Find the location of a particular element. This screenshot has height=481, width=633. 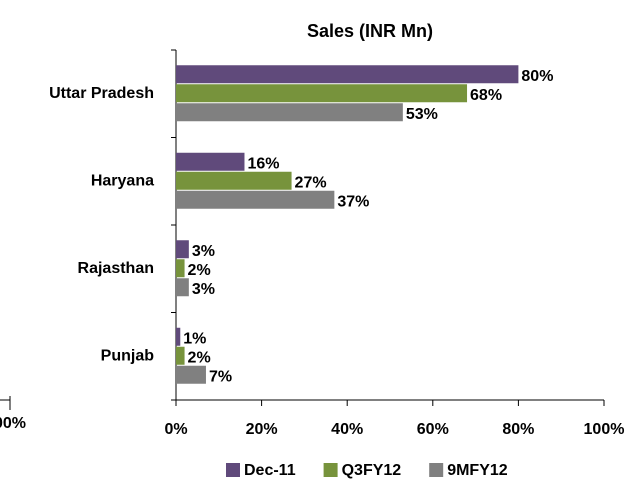

value-label: 7% is located at coordinates (220, 376).